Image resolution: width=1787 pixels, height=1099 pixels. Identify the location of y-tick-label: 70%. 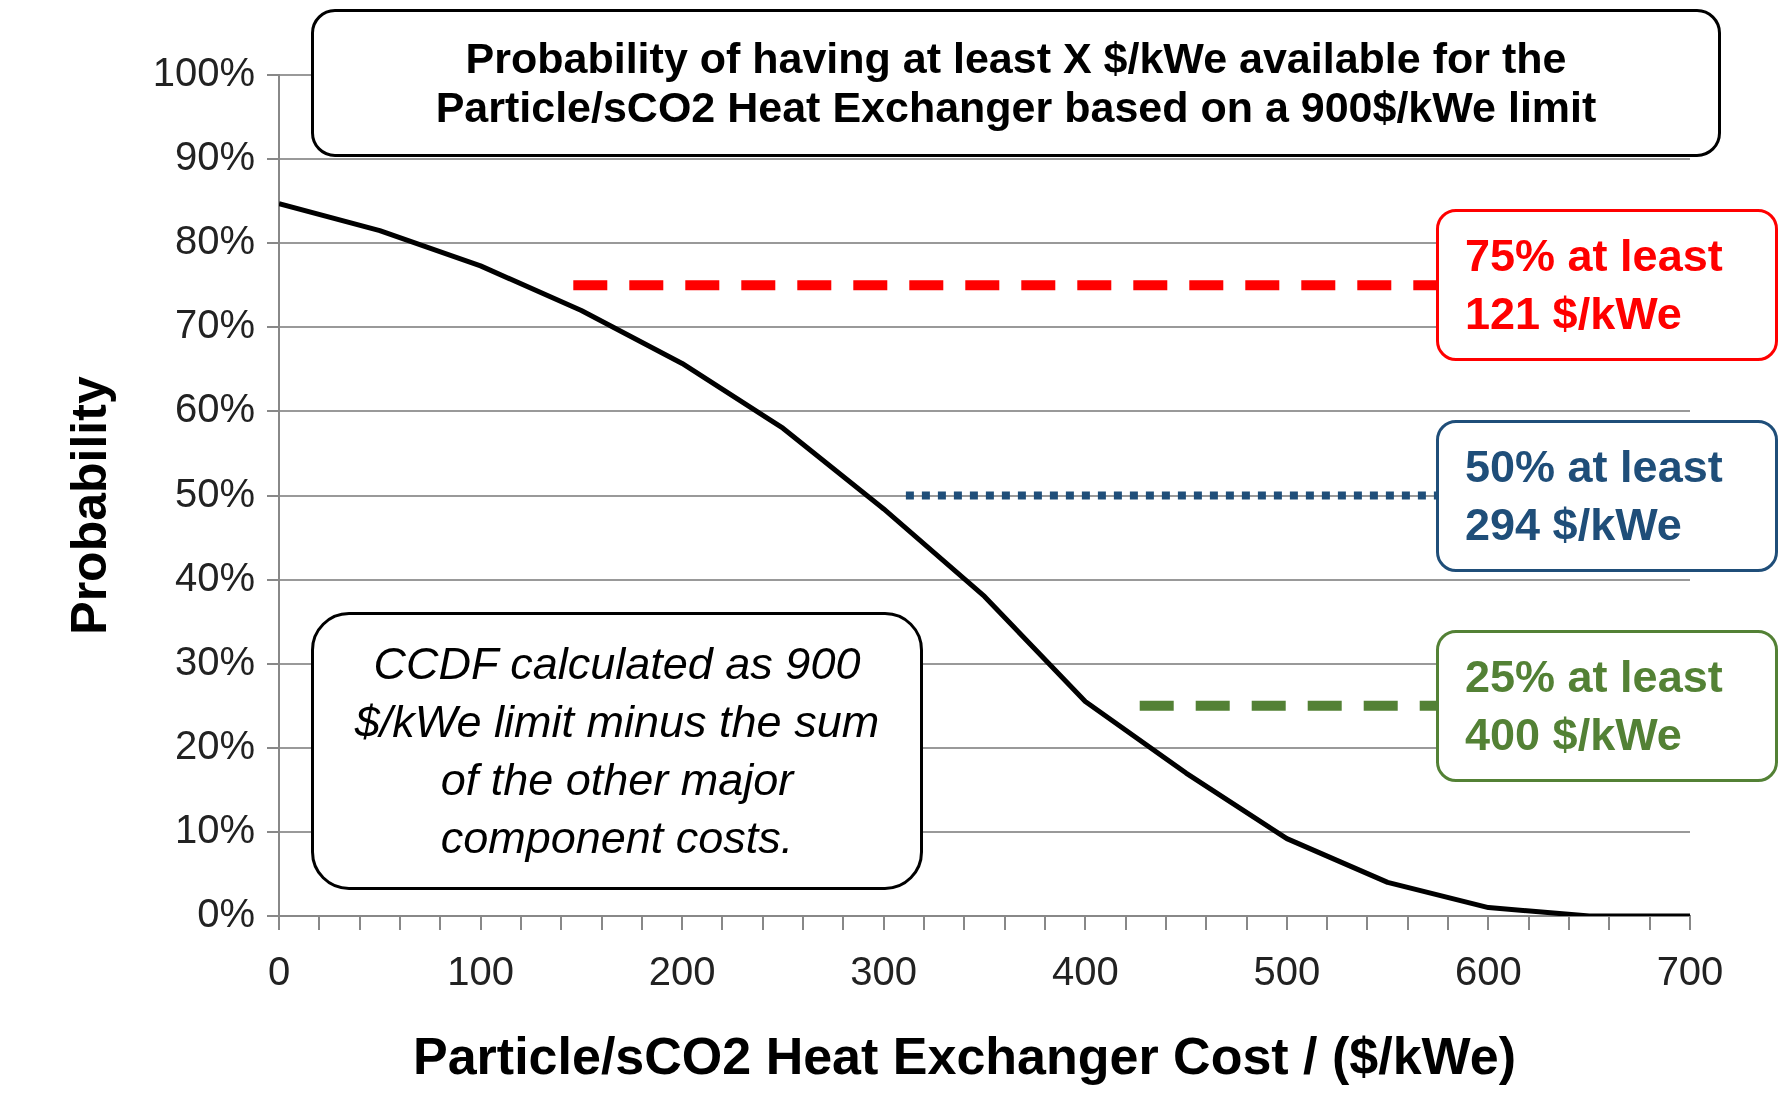
(214, 324).